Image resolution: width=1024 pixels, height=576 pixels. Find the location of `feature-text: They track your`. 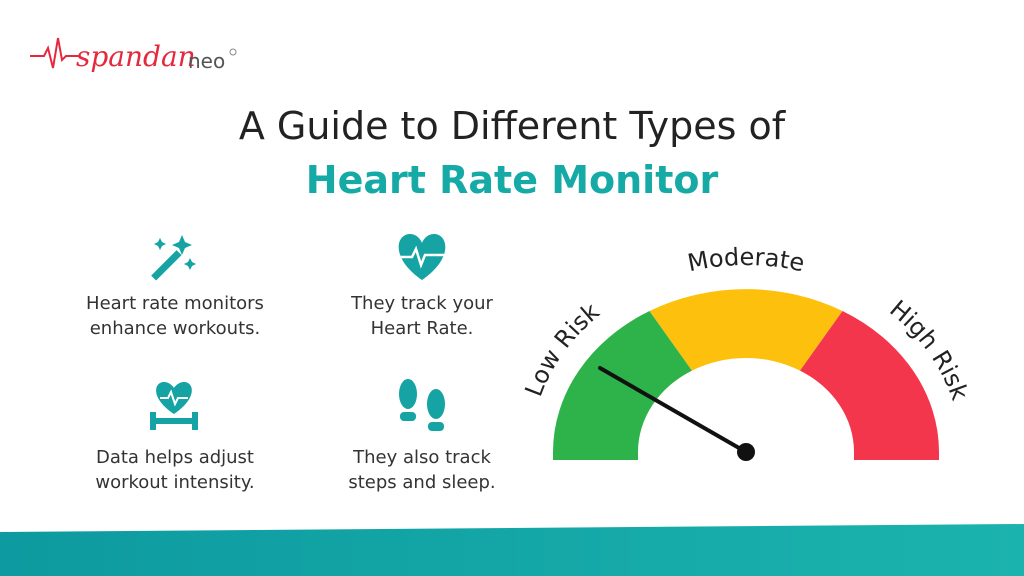

feature-text: They track your is located at coordinates (421, 303).